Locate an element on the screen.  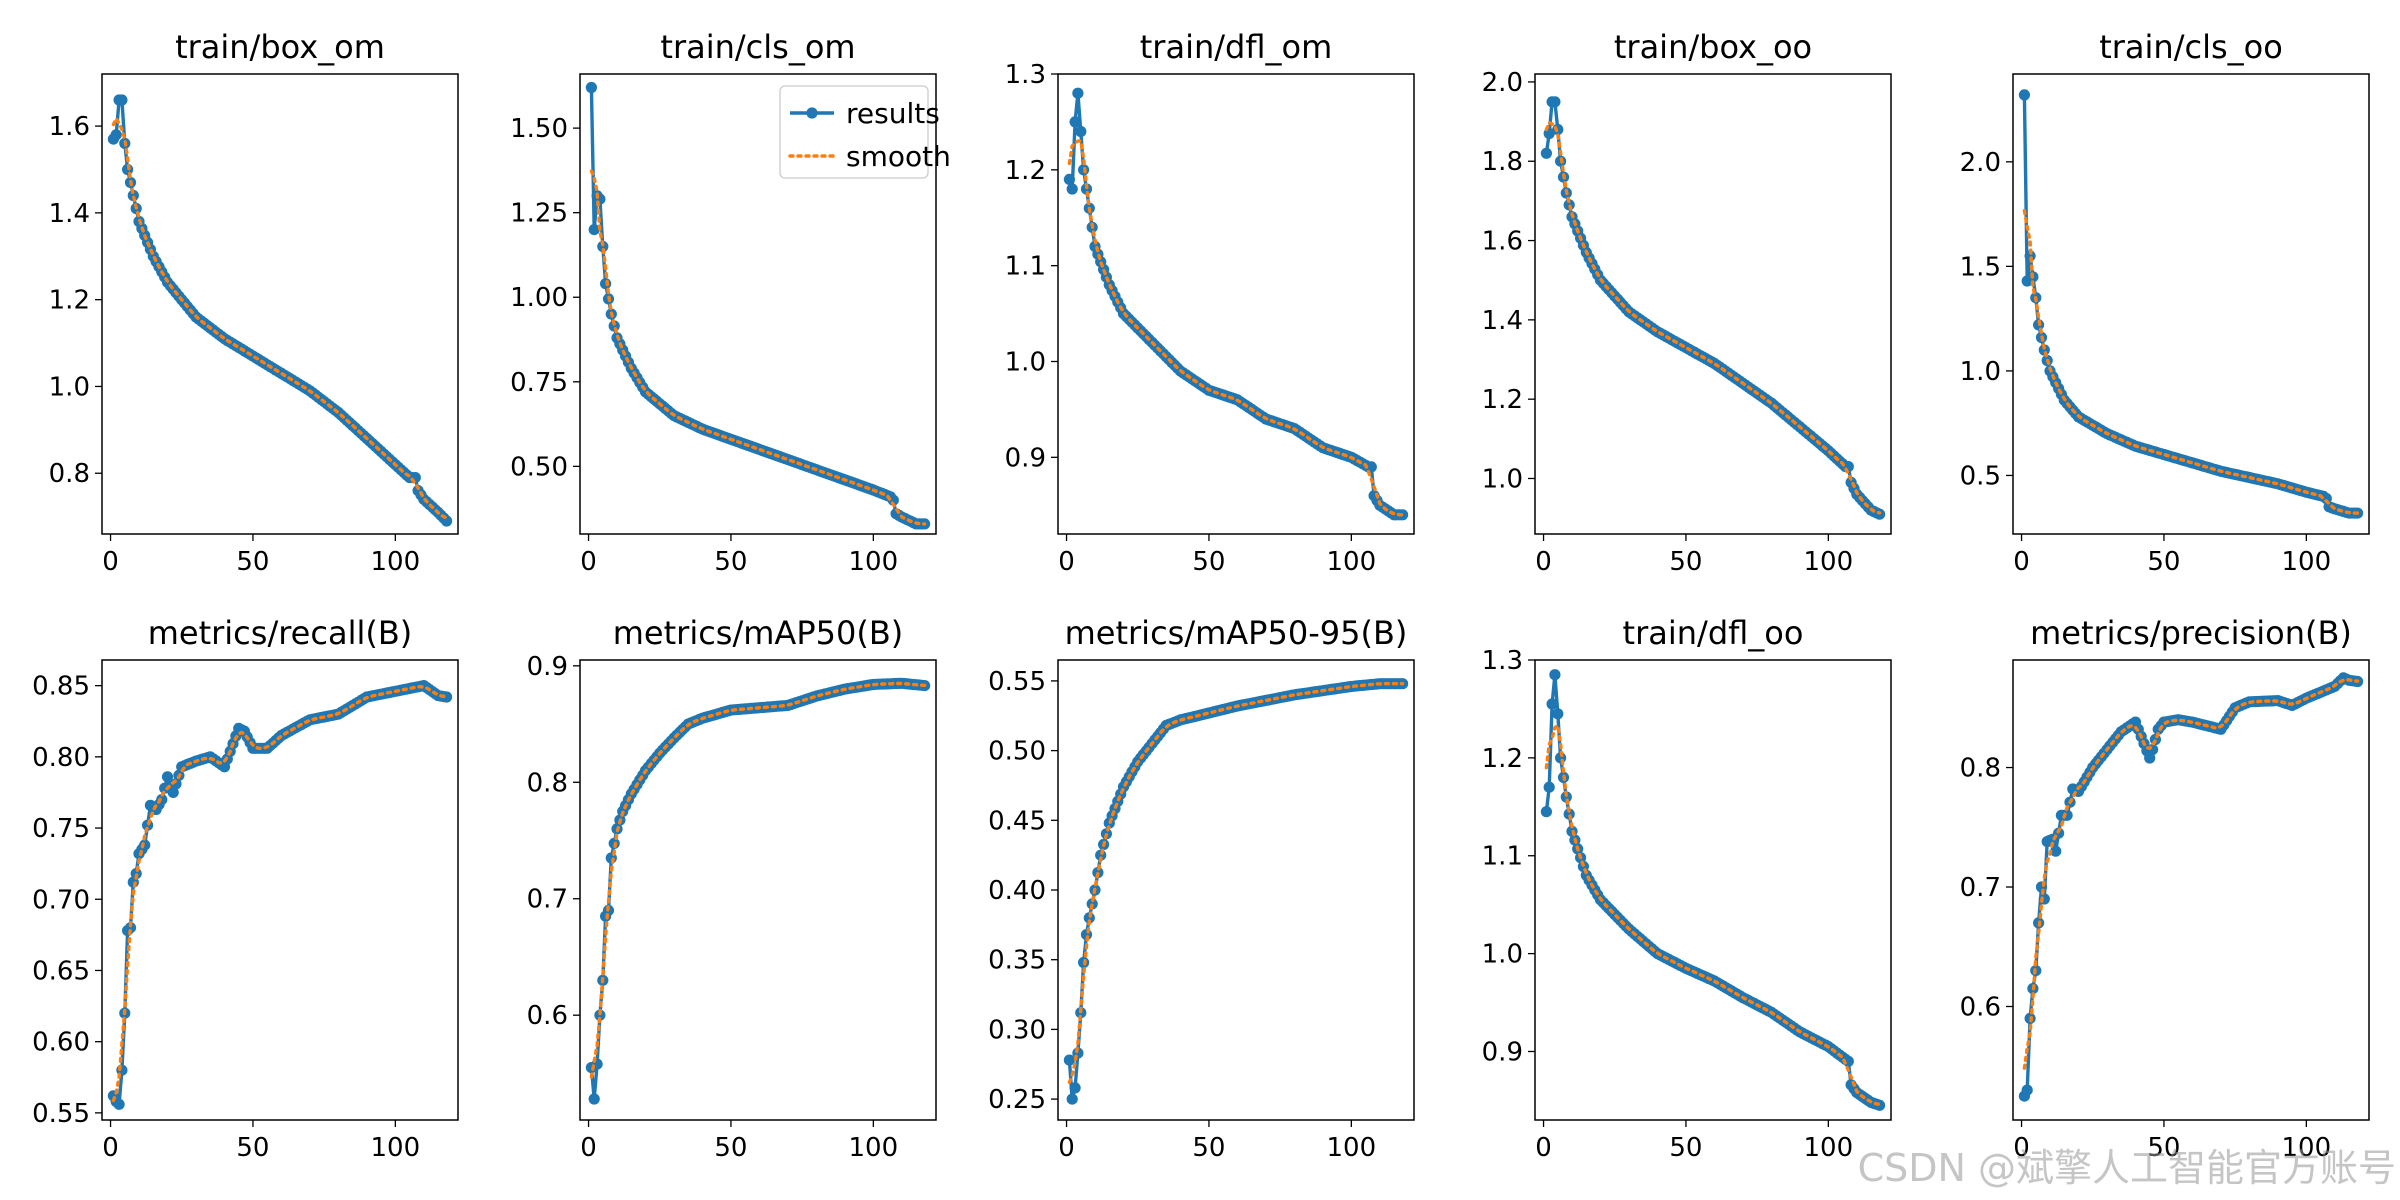
y-tick-label: 0.65 is located at coordinates (61, 971).